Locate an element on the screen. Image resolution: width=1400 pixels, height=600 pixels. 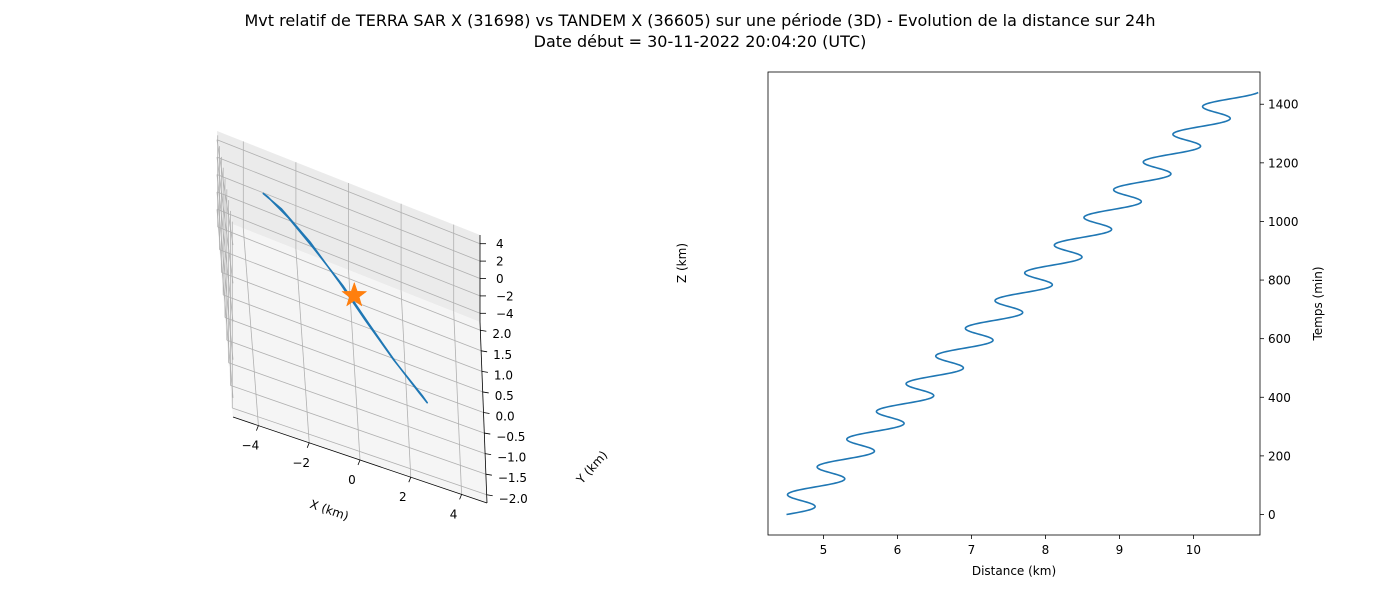
y-tick-label: 400 is located at coordinates (1279, 398).